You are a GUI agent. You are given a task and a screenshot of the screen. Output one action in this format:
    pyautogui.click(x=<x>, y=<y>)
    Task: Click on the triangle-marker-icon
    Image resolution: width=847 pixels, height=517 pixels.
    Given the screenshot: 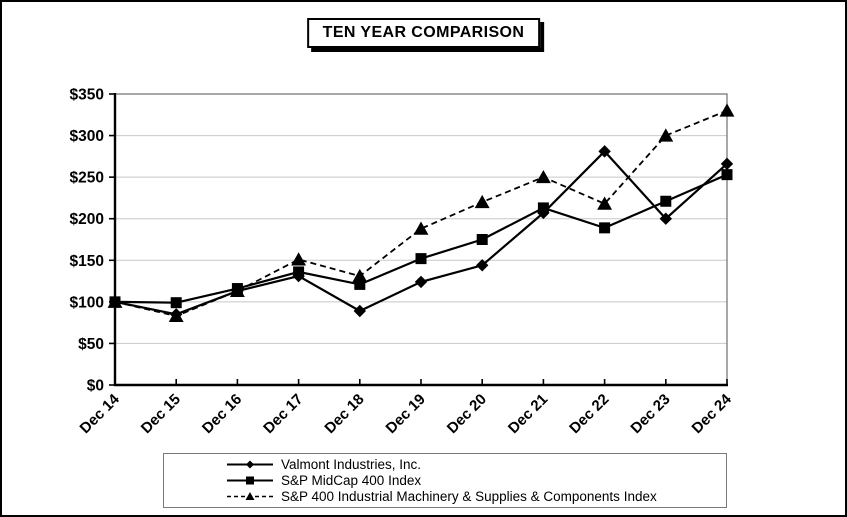 What is the action you would take?
    pyautogui.click(x=250, y=496)
    